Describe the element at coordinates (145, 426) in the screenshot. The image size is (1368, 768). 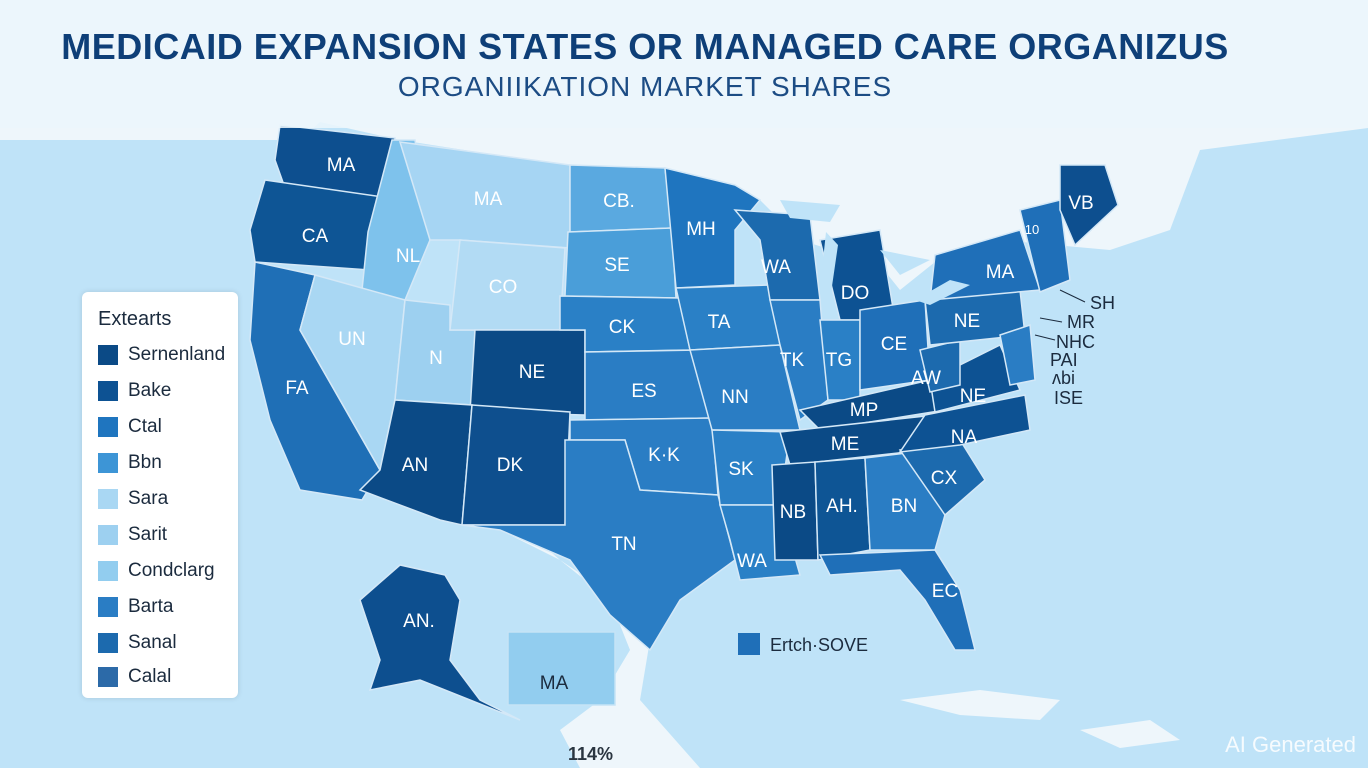
I see `legend-label: Ctal` at that location.